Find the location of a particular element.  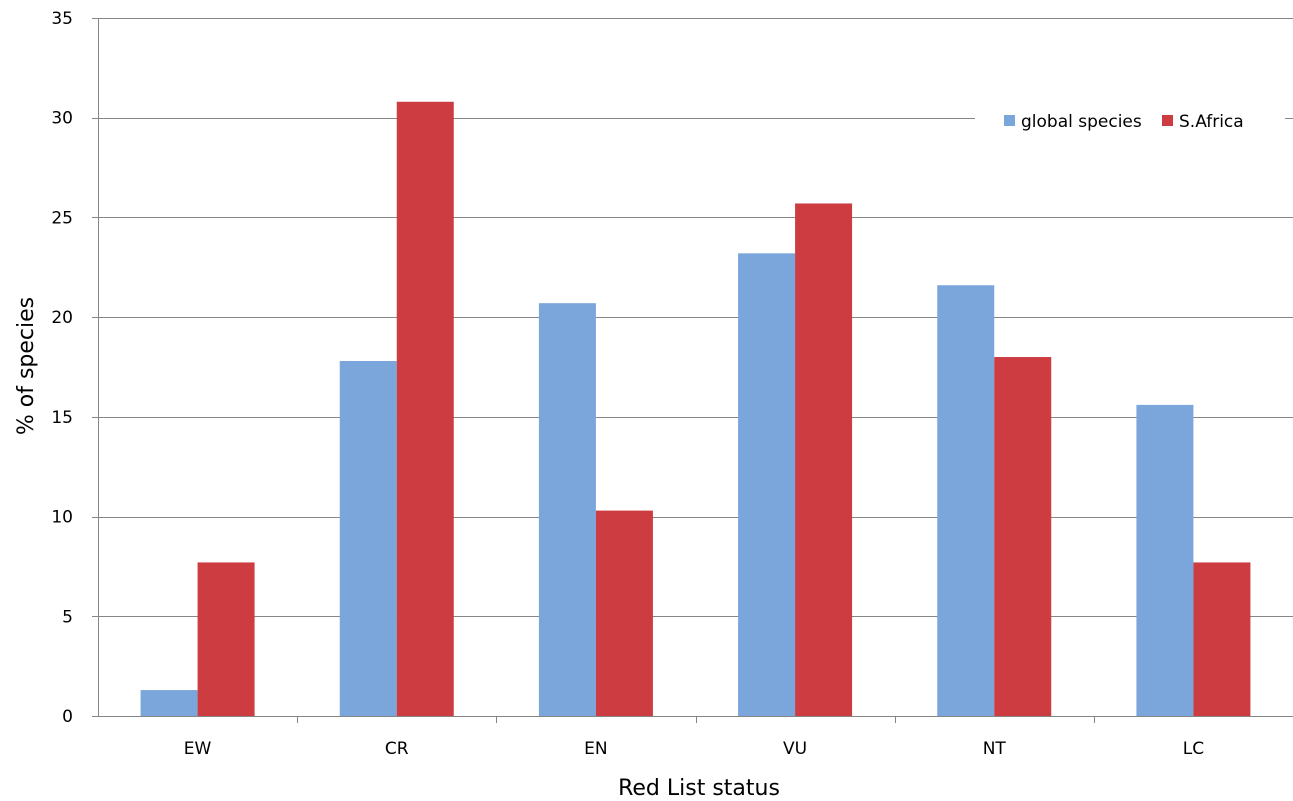

legend: global species S.Africa is located at coordinates (1130, 120).